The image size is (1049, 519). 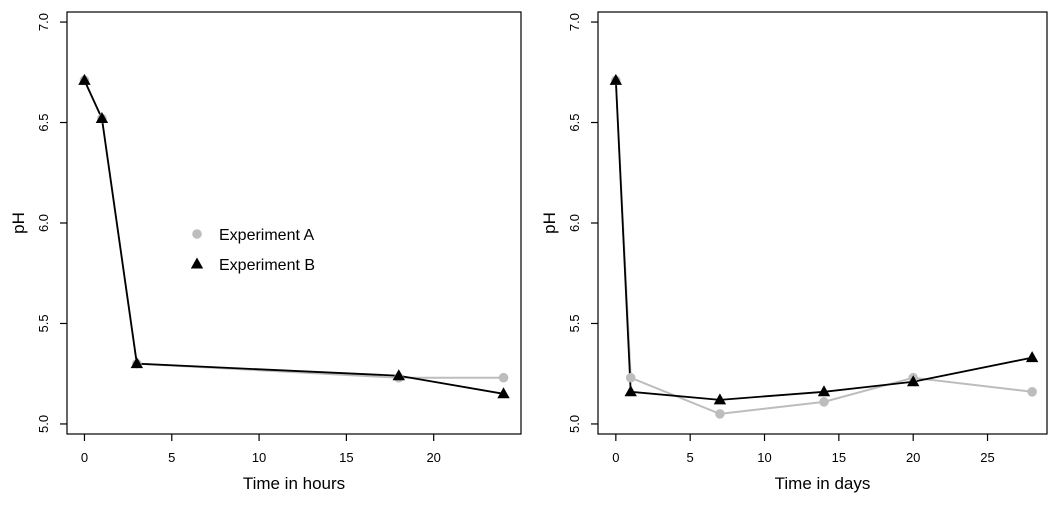 I want to click on x-tick-label: 25, so click(x=987, y=457).